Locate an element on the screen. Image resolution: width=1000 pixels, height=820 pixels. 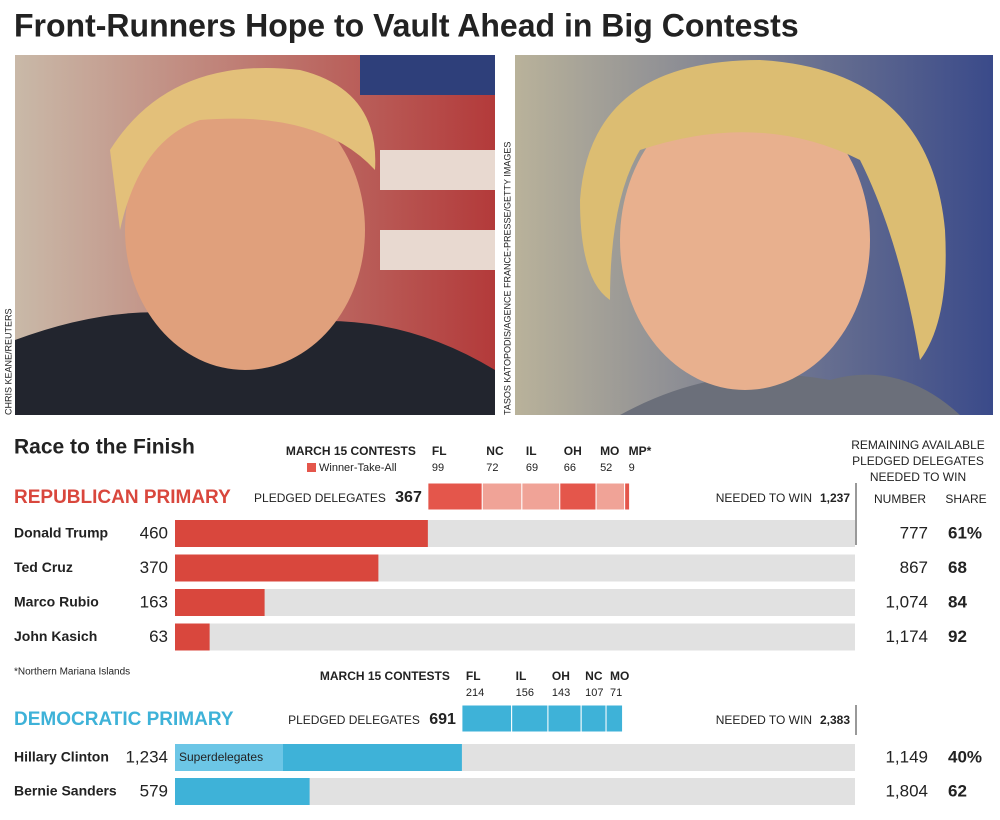
legend-swatch is located at coordinates (311, 467).